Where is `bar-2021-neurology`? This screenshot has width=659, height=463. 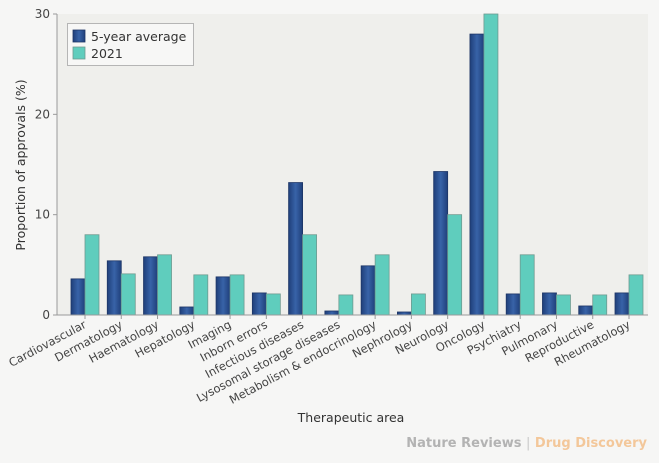
bar-2021-neurology is located at coordinates (455, 265).